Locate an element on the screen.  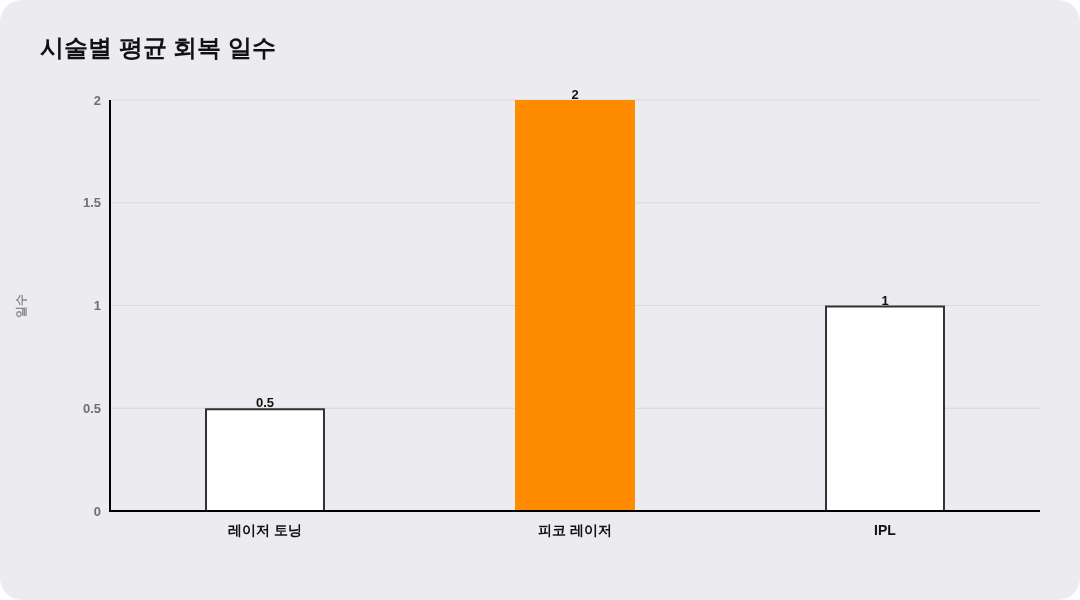
ytick: 2 is located at coordinates (97, 100).